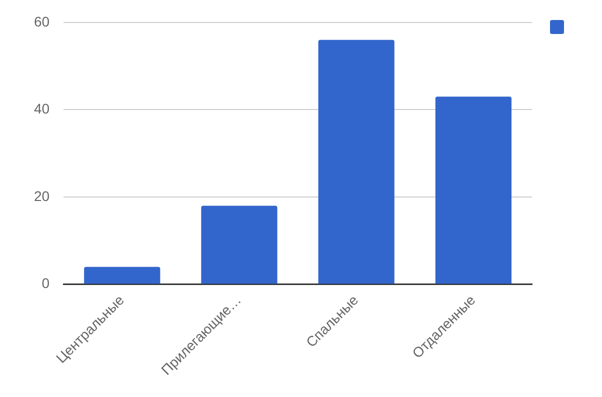  Describe the element at coordinates (46, 283) in the screenshot. I see `y-tick-label: 0` at that location.